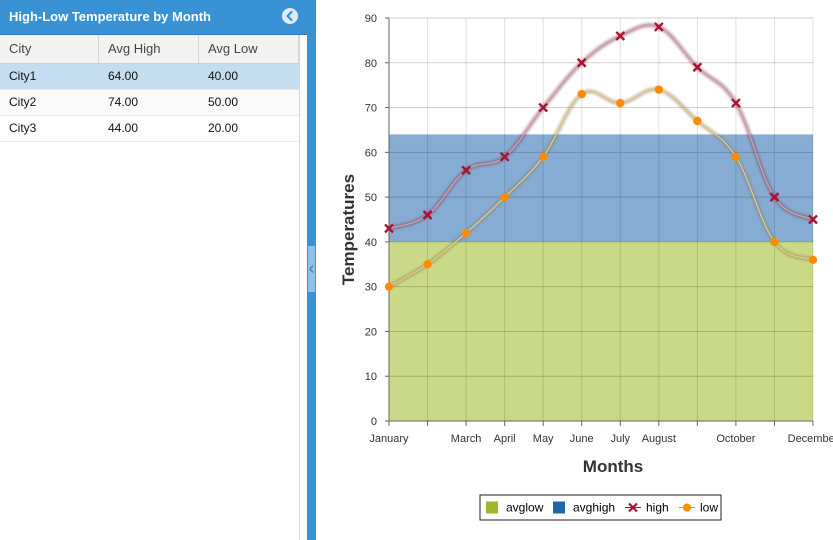 This screenshot has height=540, width=833. I want to click on panel-header: High-Low Temperature by Month, so click(153, 17).